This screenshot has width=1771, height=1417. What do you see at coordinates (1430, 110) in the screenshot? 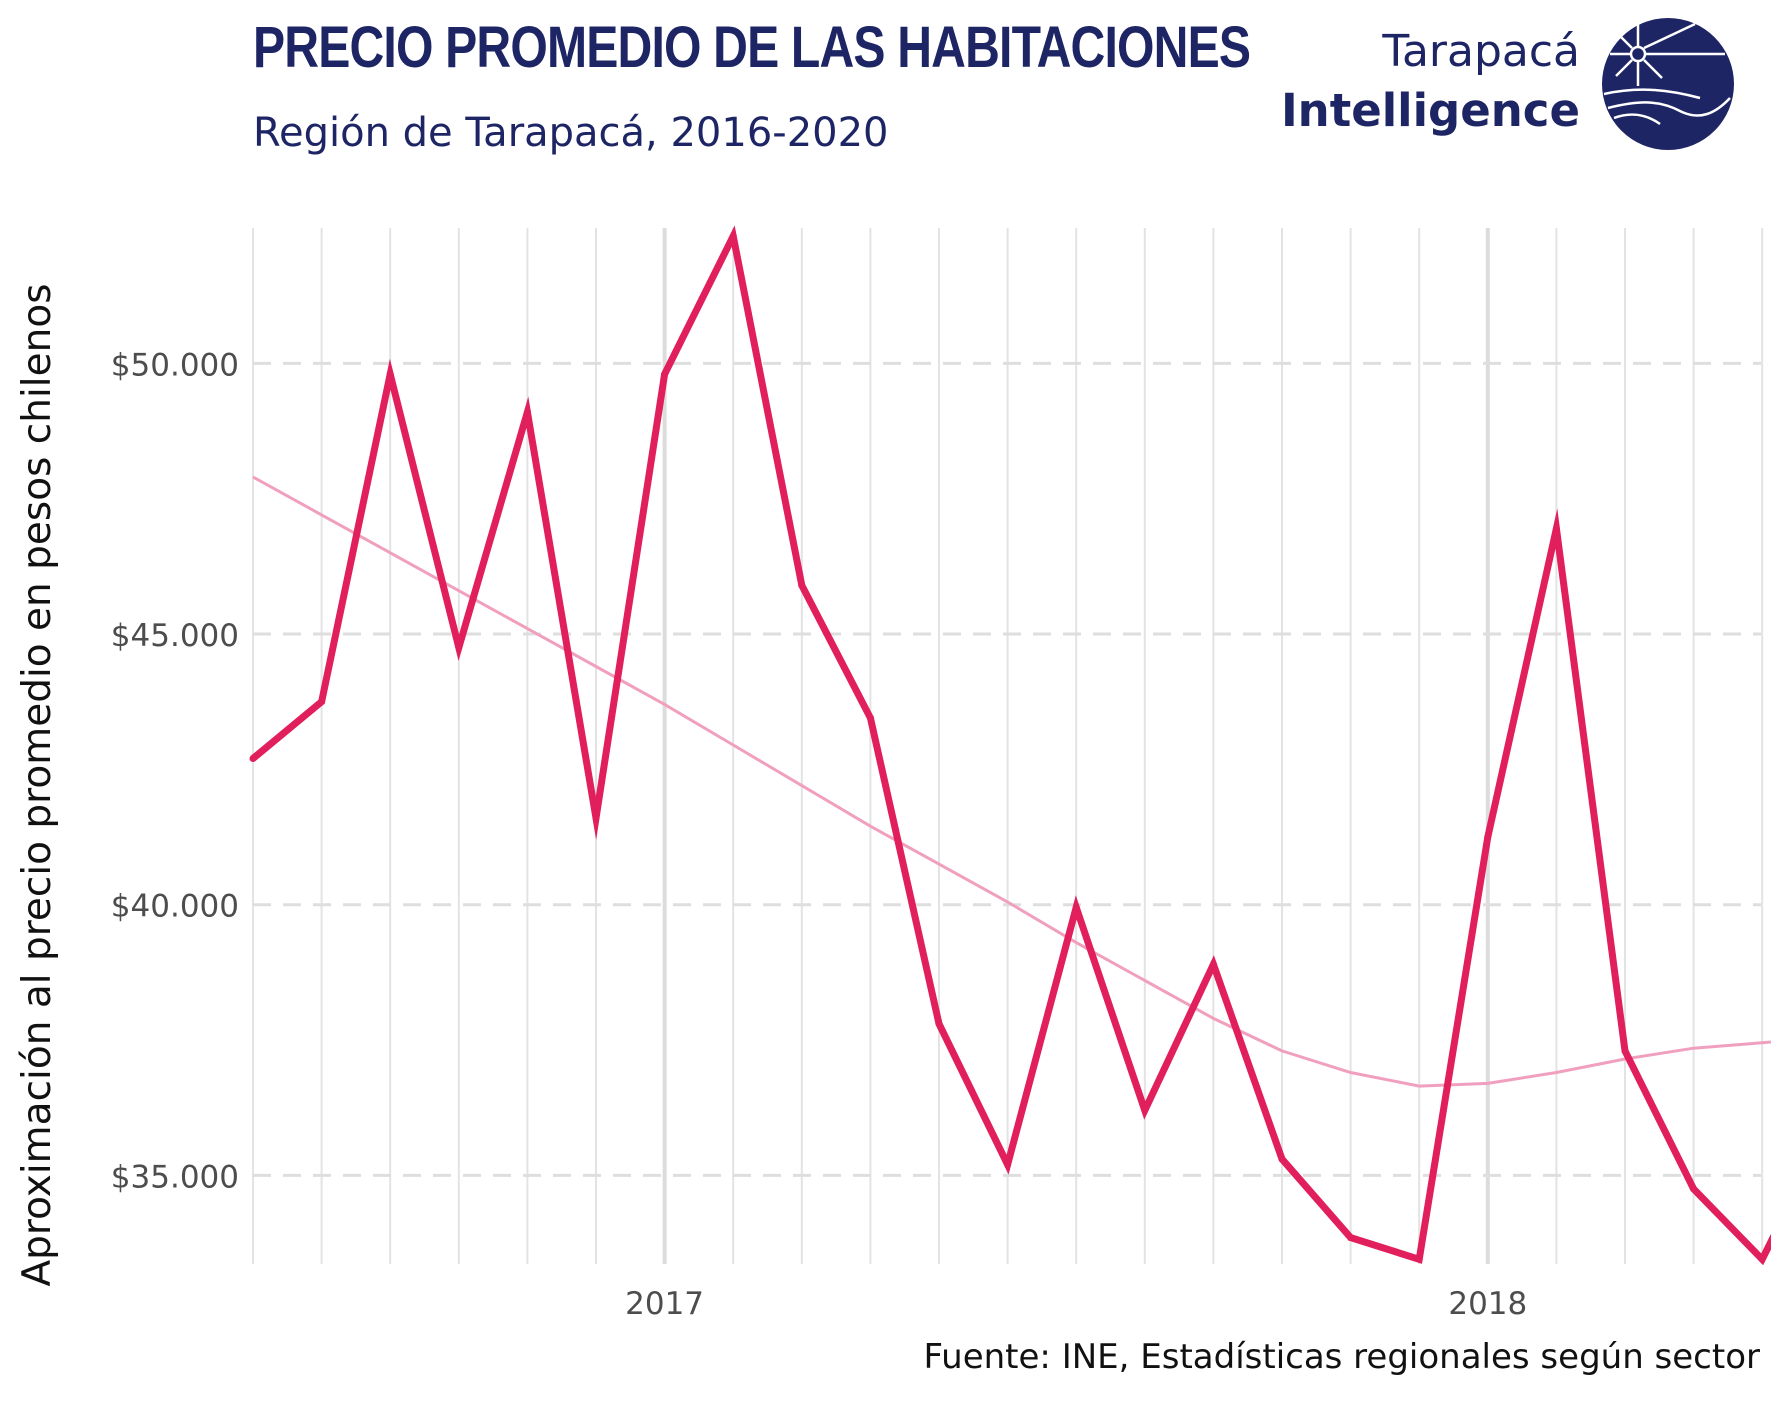
I see `logo-text-intelligence: Intelligence` at bounding box center [1430, 110].